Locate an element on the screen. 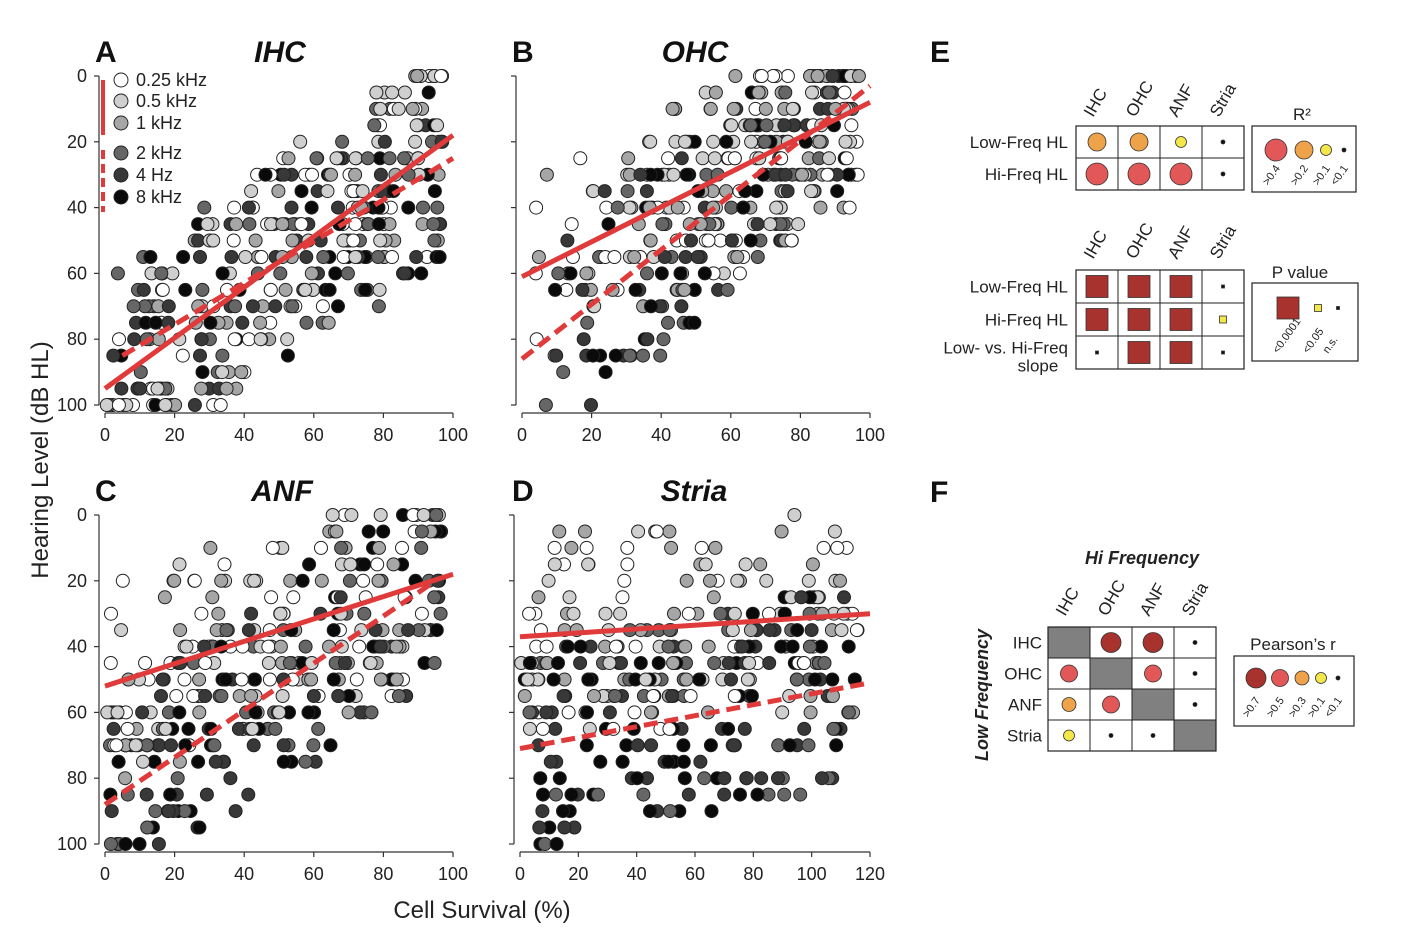 The height and width of the screenshot is (952, 1406). y-tick-label: 0 is located at coordinates (82, 515).